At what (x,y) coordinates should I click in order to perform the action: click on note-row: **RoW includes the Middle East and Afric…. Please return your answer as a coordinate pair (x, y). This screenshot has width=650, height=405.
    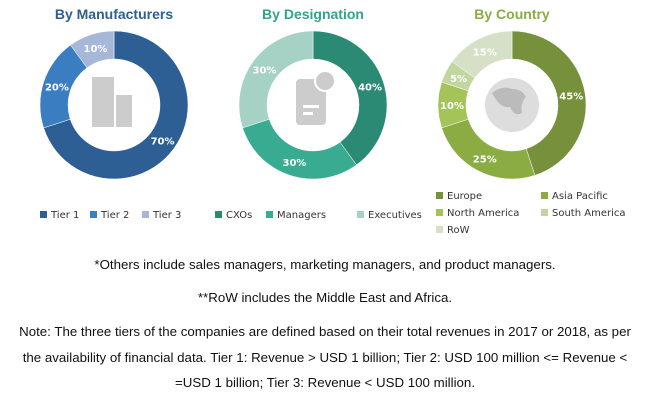
    Looking at the image, I should click on (325, 297).